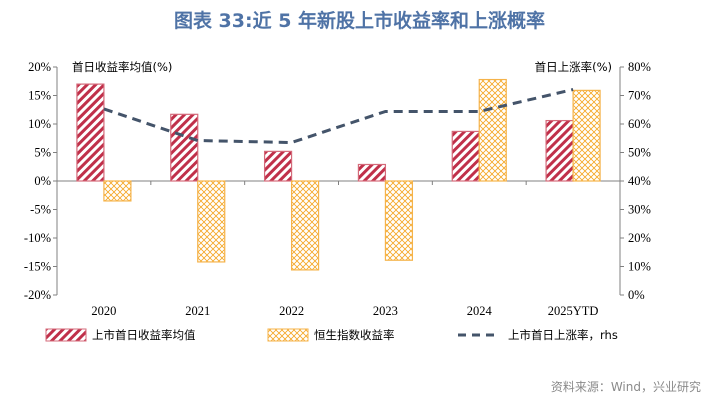  What do you see at coordinates (42, 153) in the screenshot?
I see `left-tick-label: 5%` at bounding box center [42, 153].